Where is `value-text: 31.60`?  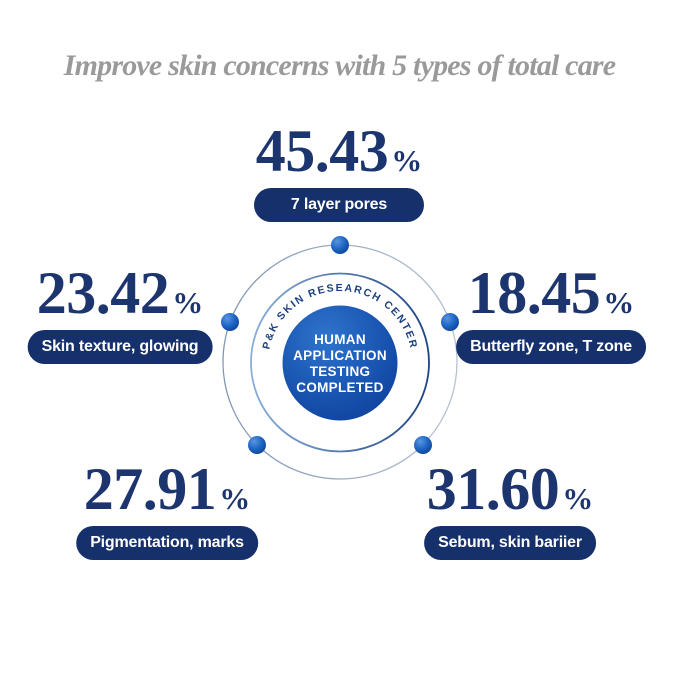 value-text: 31.60 is located at coordinates (493, 489).